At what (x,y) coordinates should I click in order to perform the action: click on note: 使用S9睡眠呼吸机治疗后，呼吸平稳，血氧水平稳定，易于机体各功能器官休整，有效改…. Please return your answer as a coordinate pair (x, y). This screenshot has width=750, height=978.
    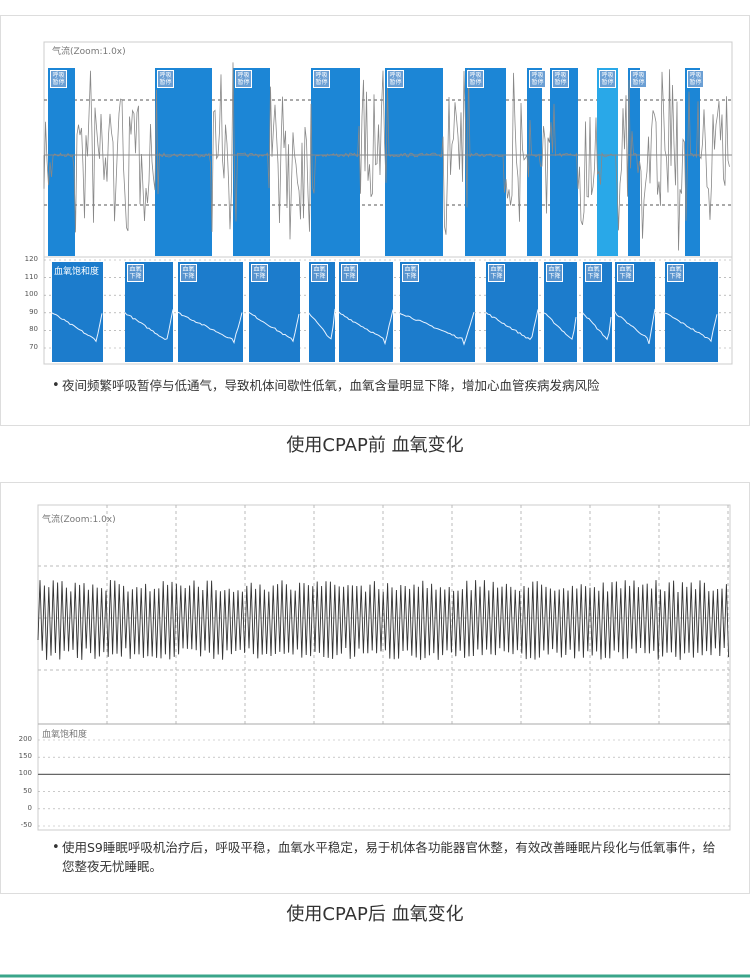
    Looking at the image, I should click on (389, 857).